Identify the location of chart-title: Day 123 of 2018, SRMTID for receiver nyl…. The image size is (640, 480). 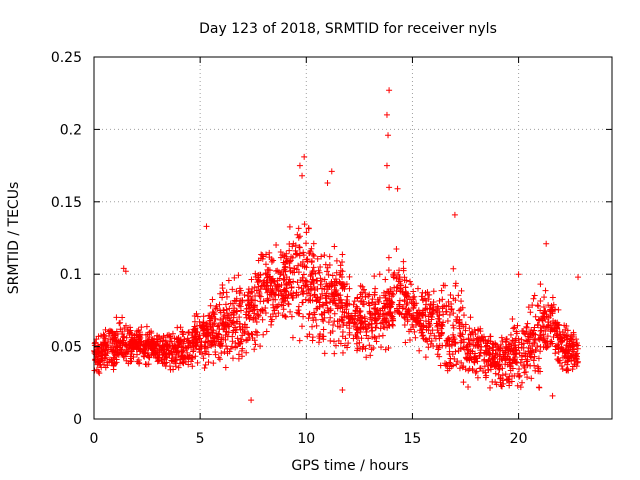
(348, 29).